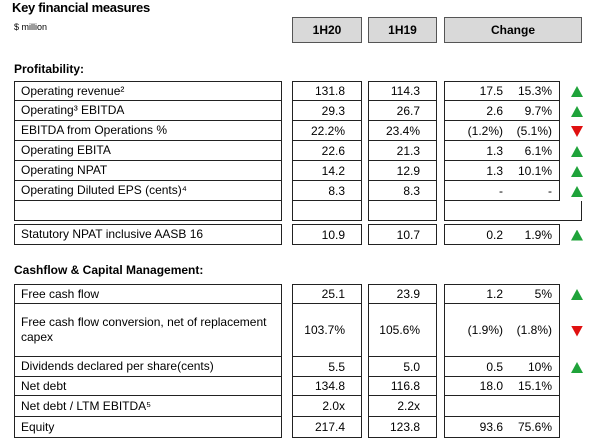 The image size is (595, 443). Describe the element at coordinates (402, 386) in the screenshot. I see `value-cell: 116.8` at that location.